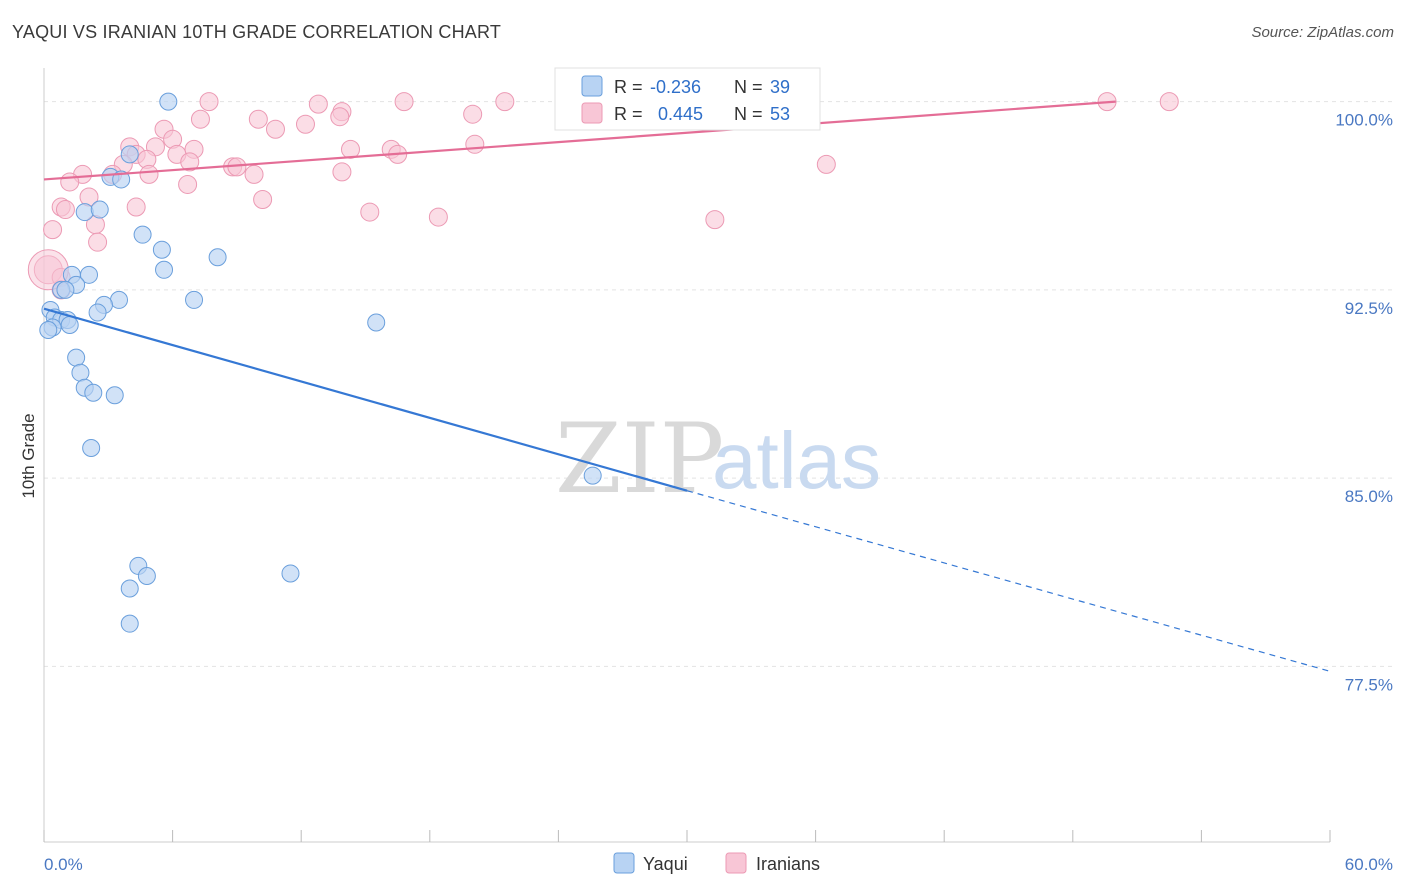  Describe the element at coordinates (28, 455) in the screenshot. I see `y-axis-label: 10th Grade` at that location.